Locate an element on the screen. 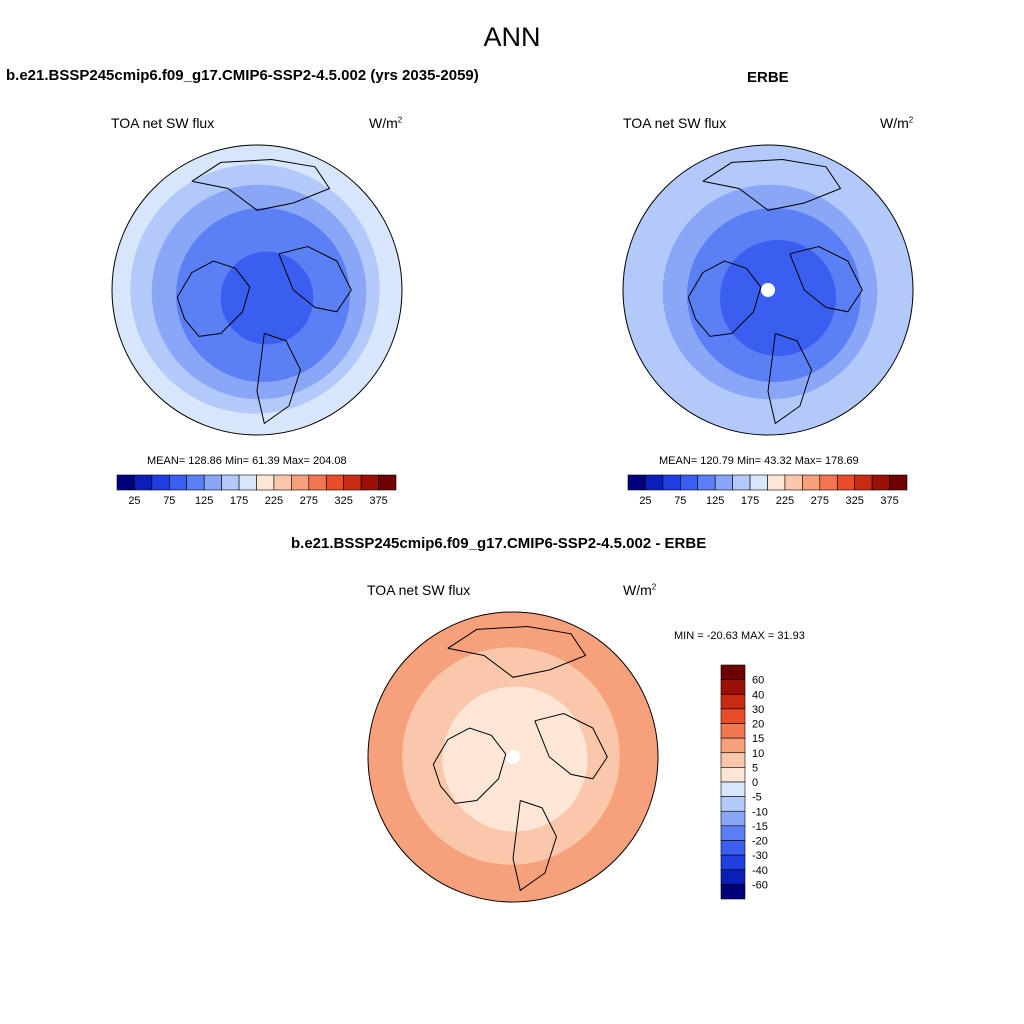 This screenshot has height=1024, width=1024. panel2-field is located at coordinates (768, 290).